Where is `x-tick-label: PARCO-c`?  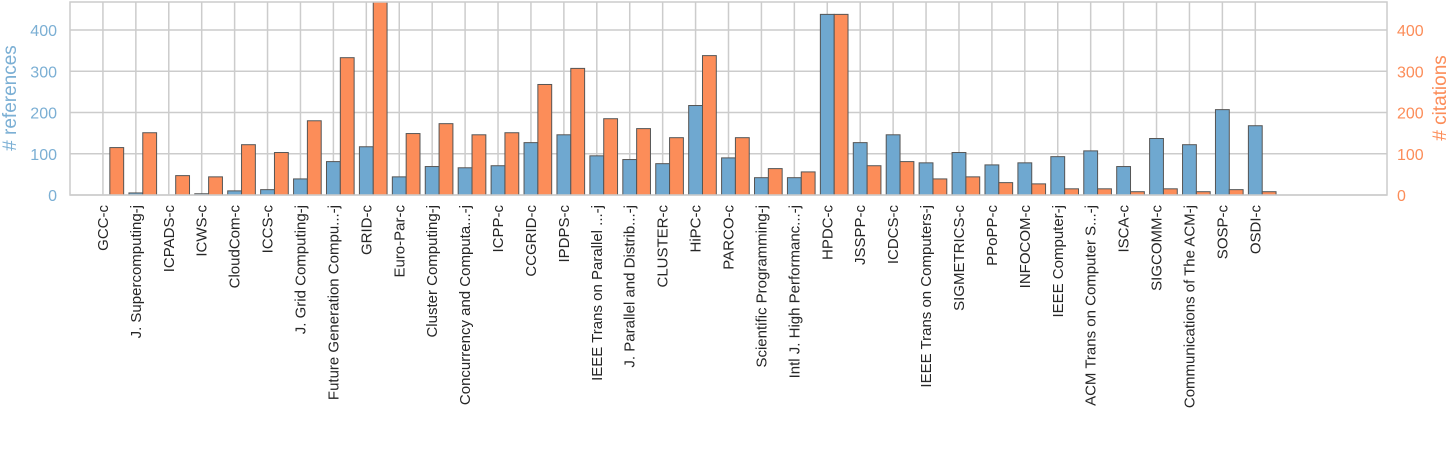
x-tick-label: PARCO-c is located at coordinates (729, 237).